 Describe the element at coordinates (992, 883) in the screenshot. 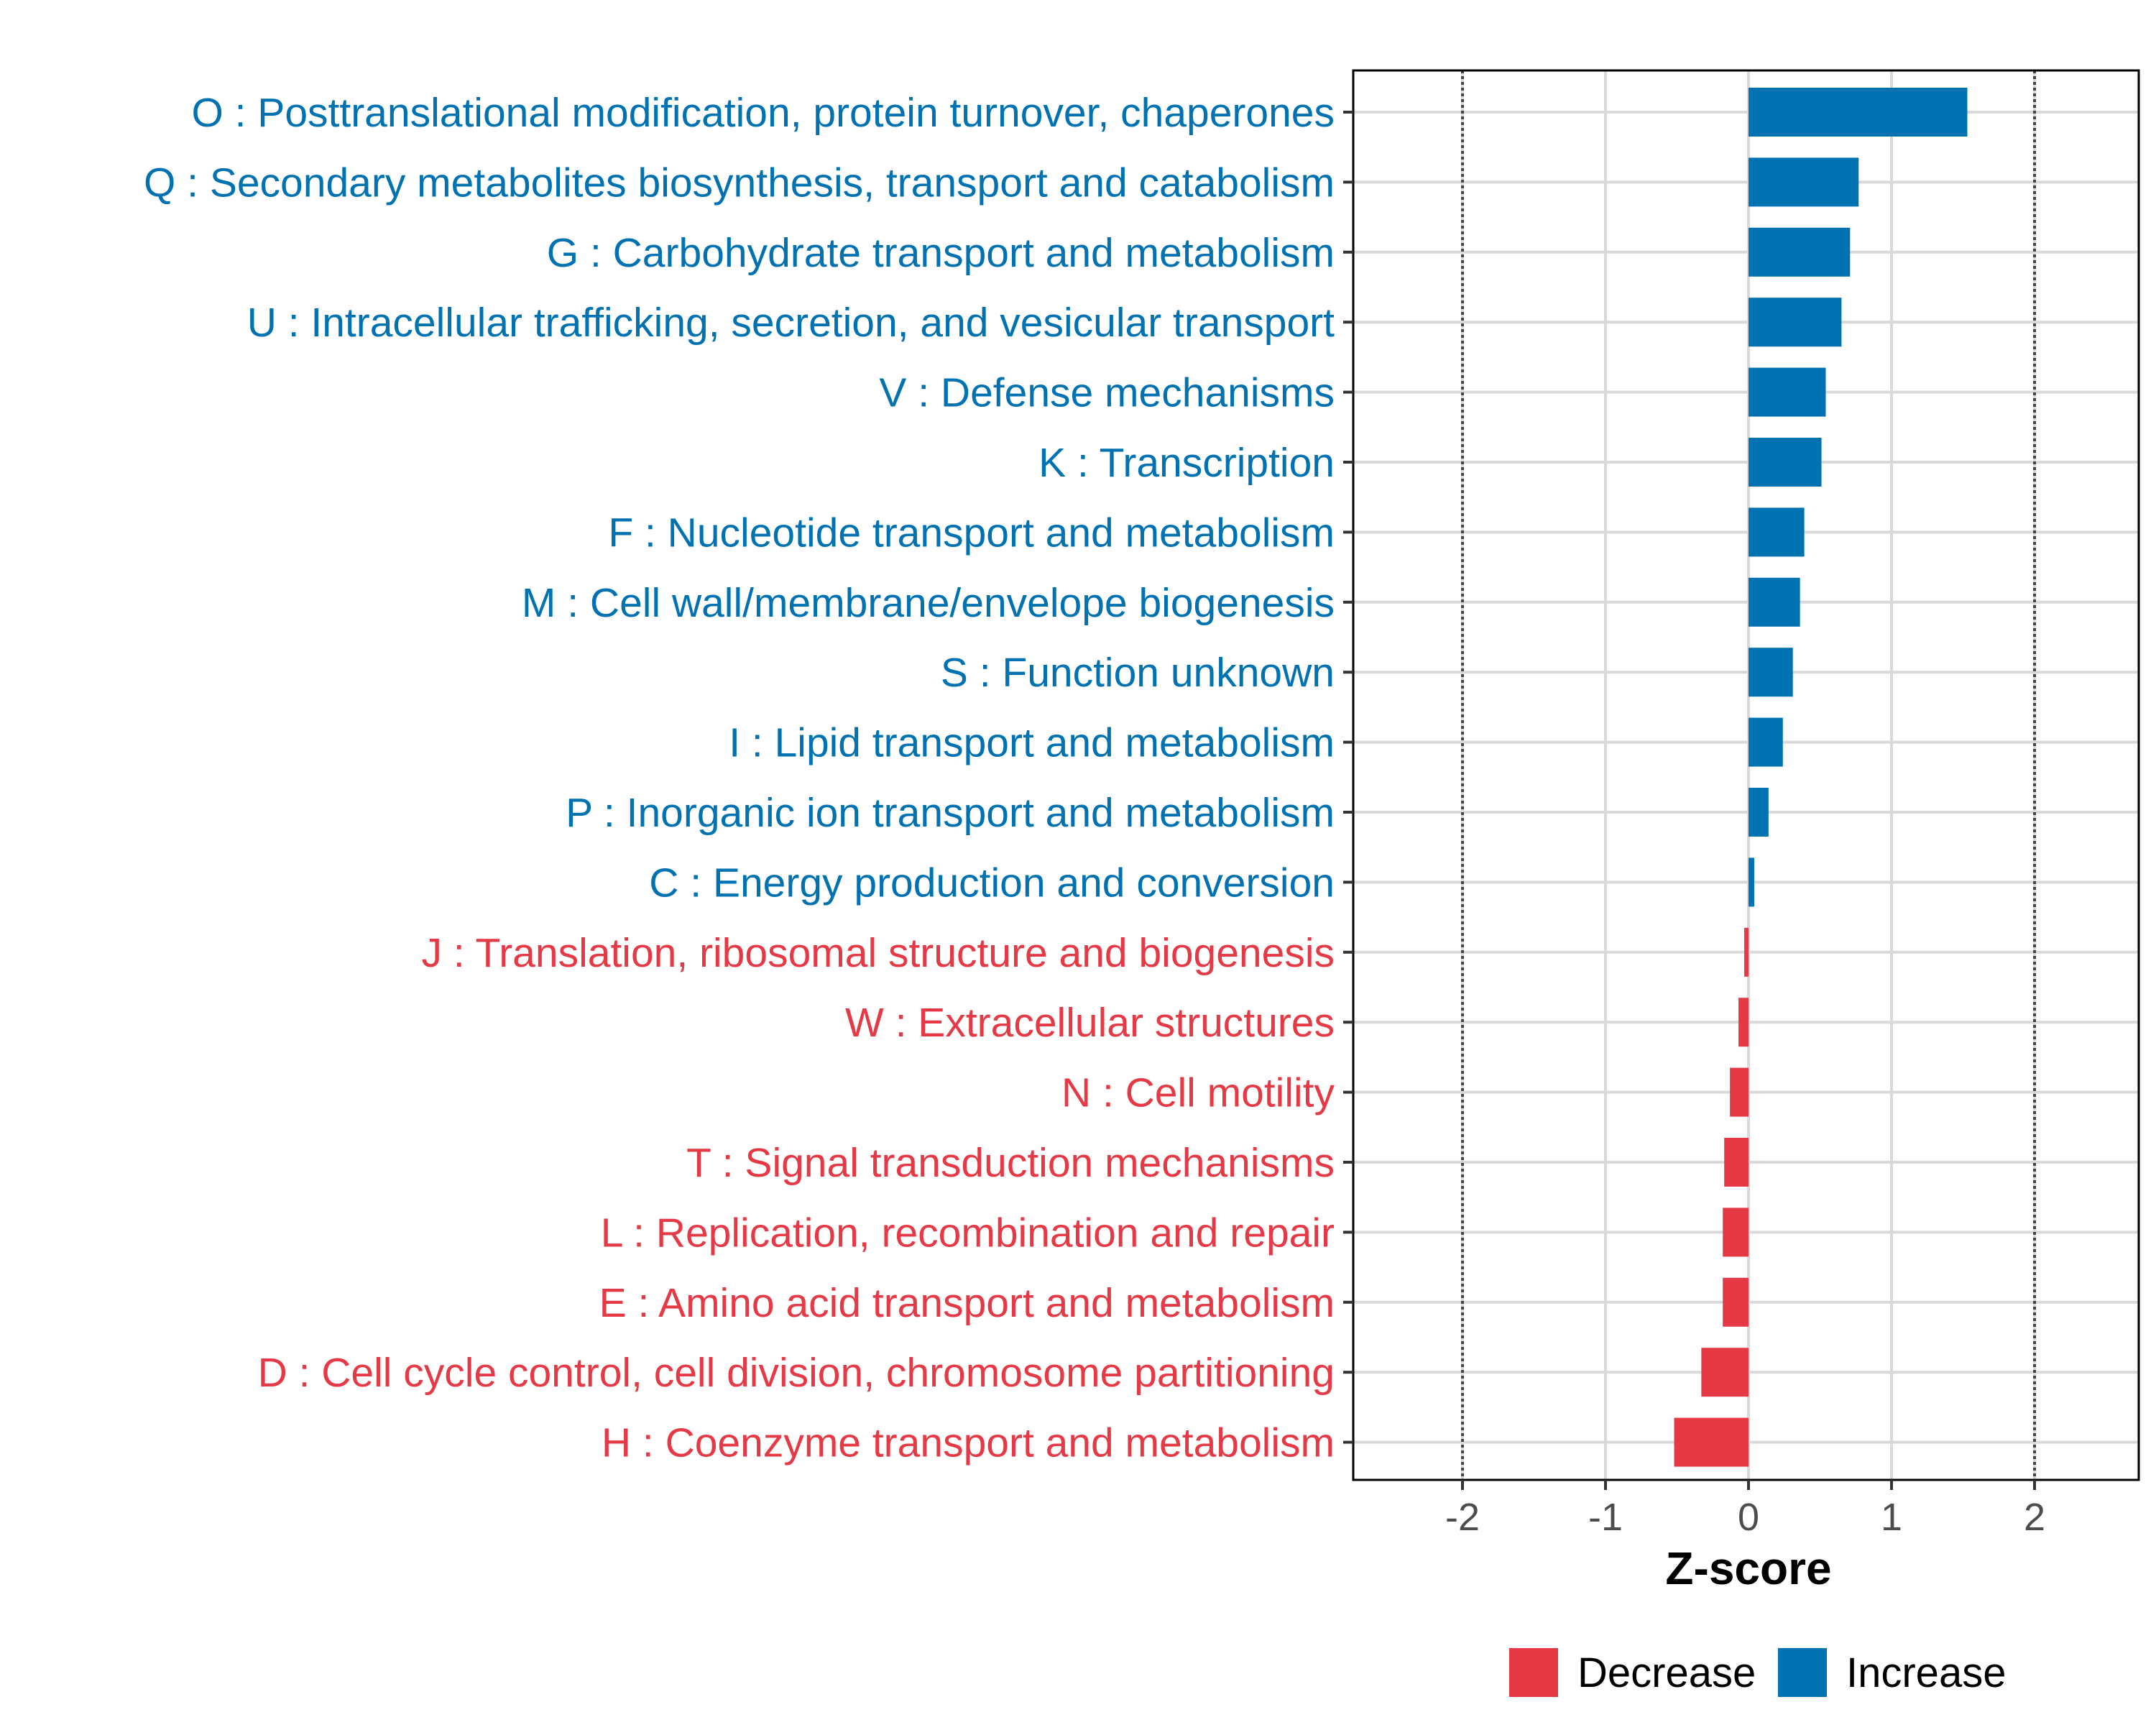

I see `y-tick-label: C : Energy production and conversion` at that location.